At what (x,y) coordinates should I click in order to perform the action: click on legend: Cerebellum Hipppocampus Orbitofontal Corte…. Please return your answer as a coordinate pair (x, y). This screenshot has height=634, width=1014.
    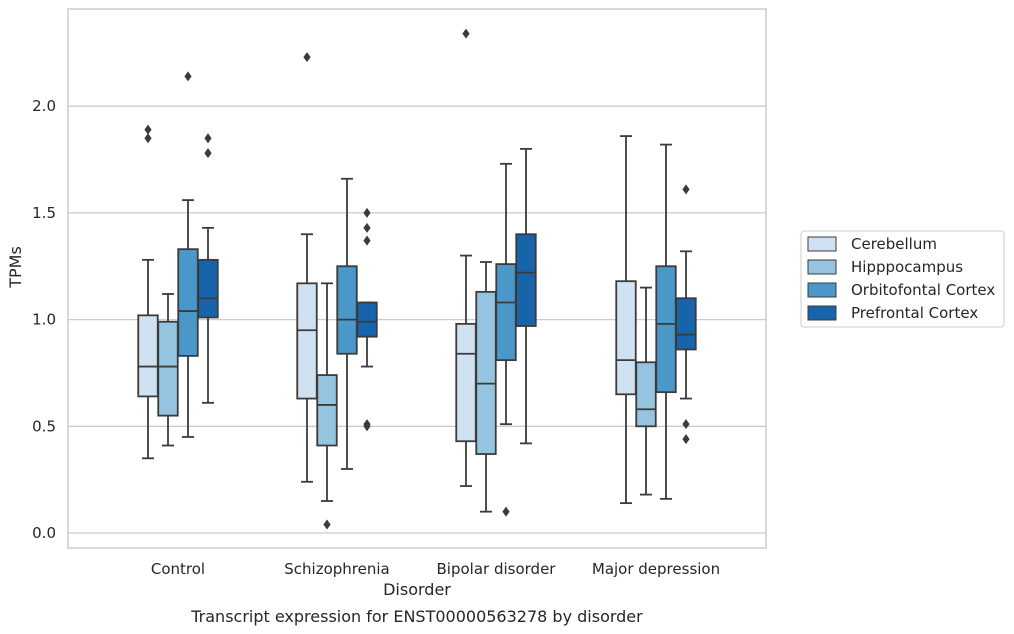
    Looking at the image, I should click on (902, 279).